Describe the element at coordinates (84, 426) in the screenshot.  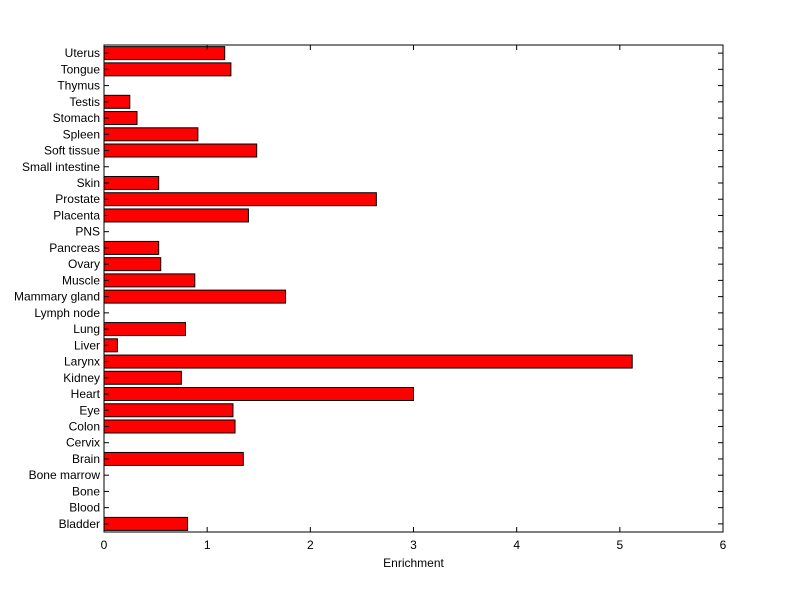
I see `y-tick-label: Colon` at that location.